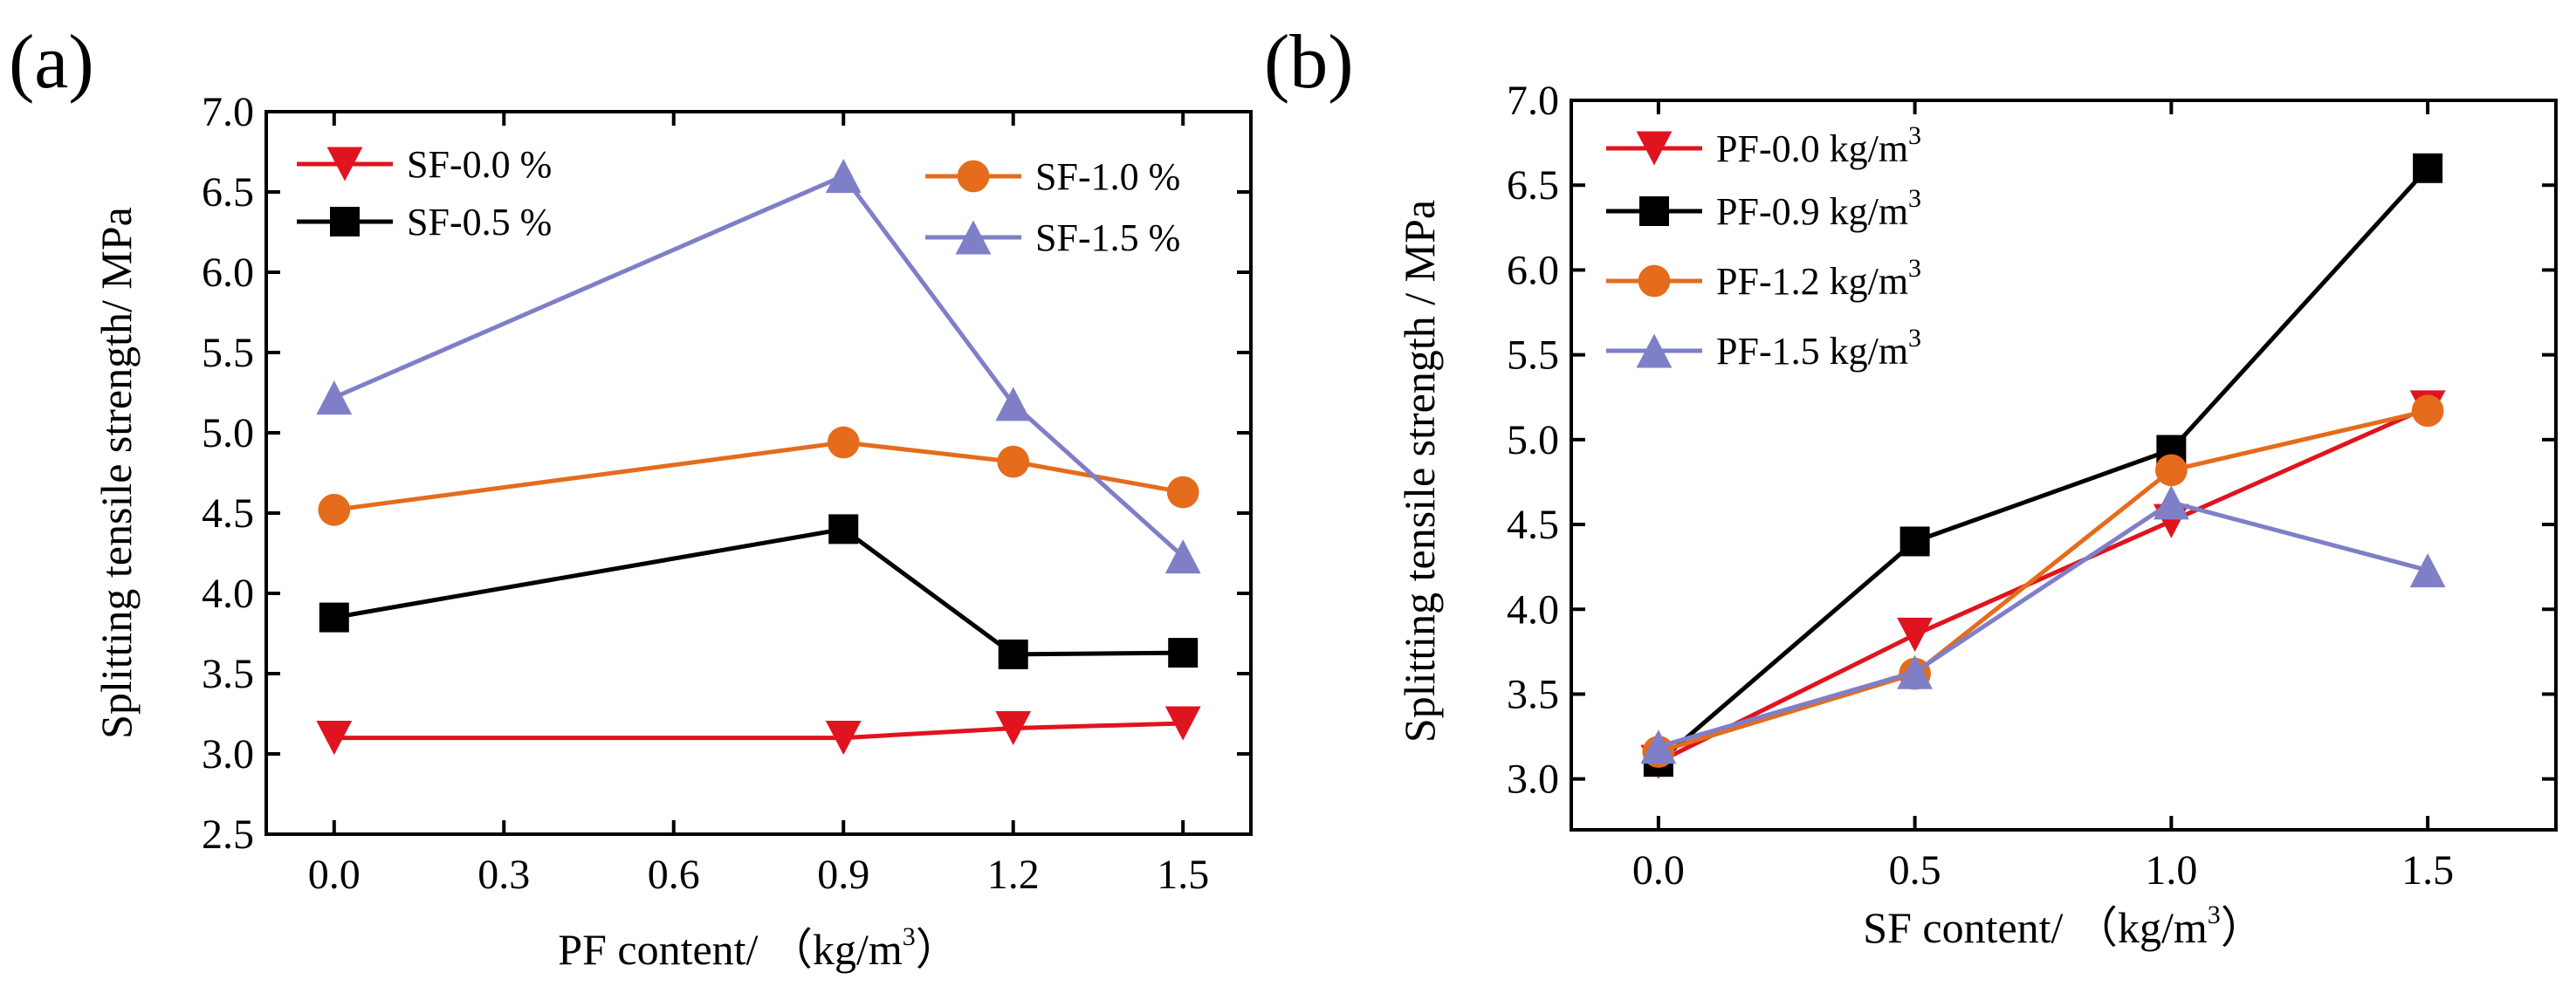 This screenshot has width=2576, height=993. What do you see at coordinates (1533, 694) in the screenshot?
I see `panel-b-y-tick-label: 3.5` at bounding box center [1533, 694].